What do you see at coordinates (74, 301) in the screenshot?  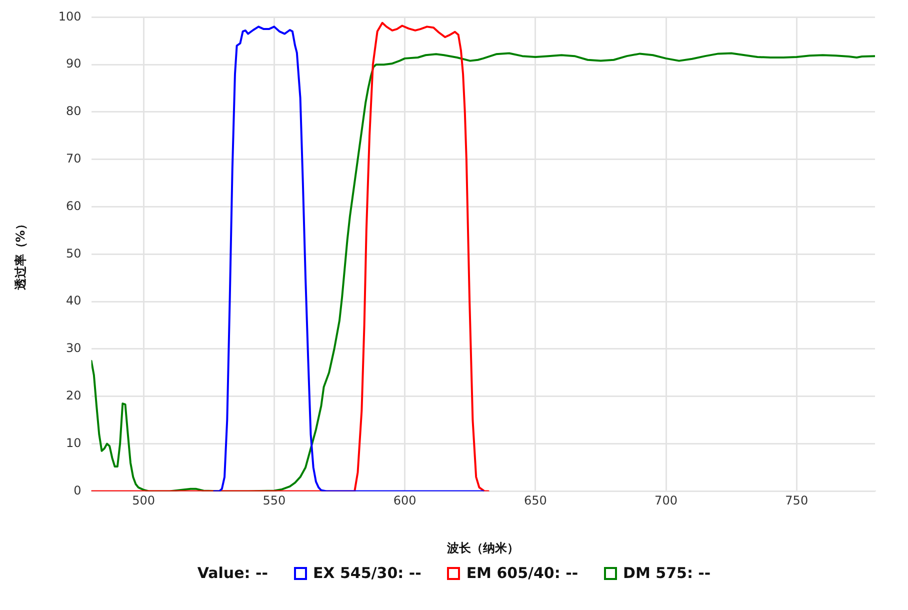 I see `y-tick-label: 40` at bounding box center [74, 301].